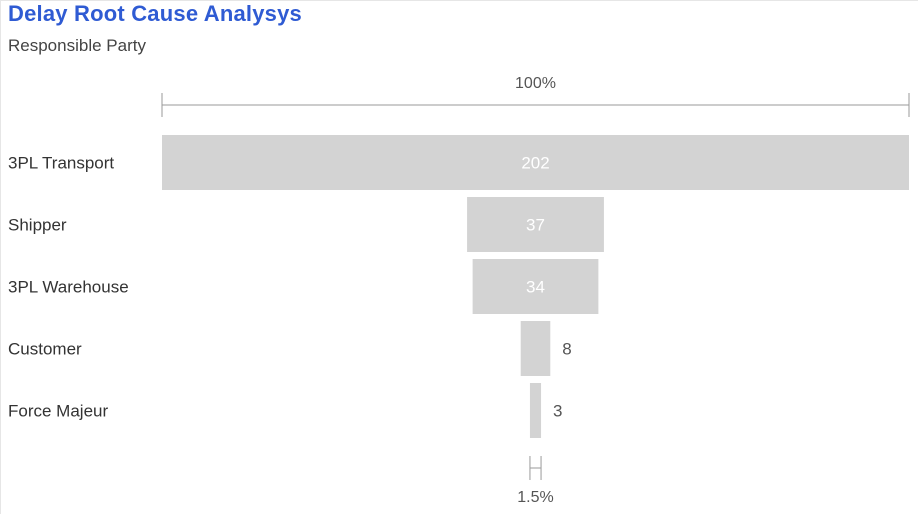 The height and width of the screenshot is (514, 920). Describe the element at coordinates (68, 287) in the screenshot. I see `category-label: 3PL Warehouse` at that location.